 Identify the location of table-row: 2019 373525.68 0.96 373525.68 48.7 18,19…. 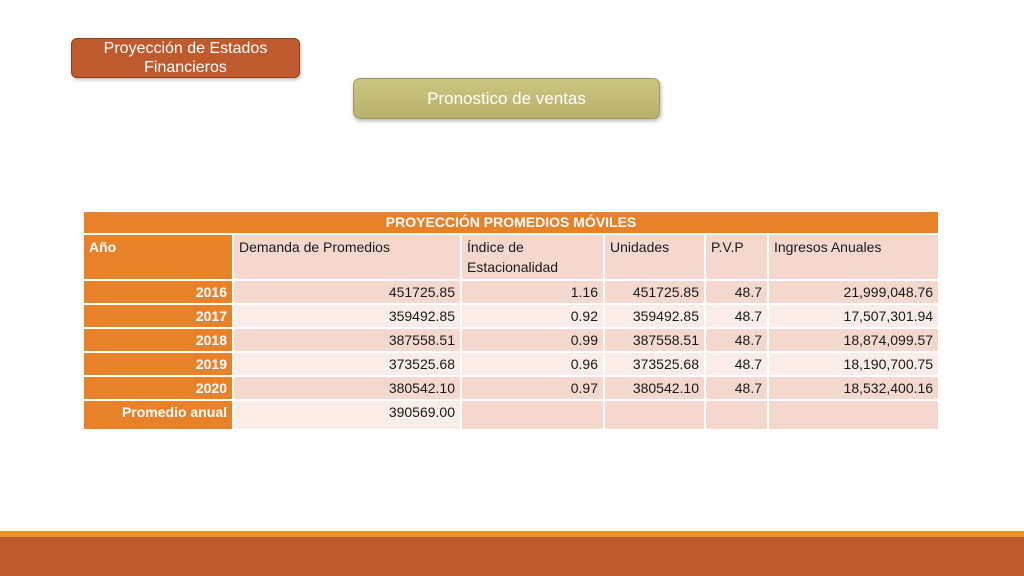
(511, 364).